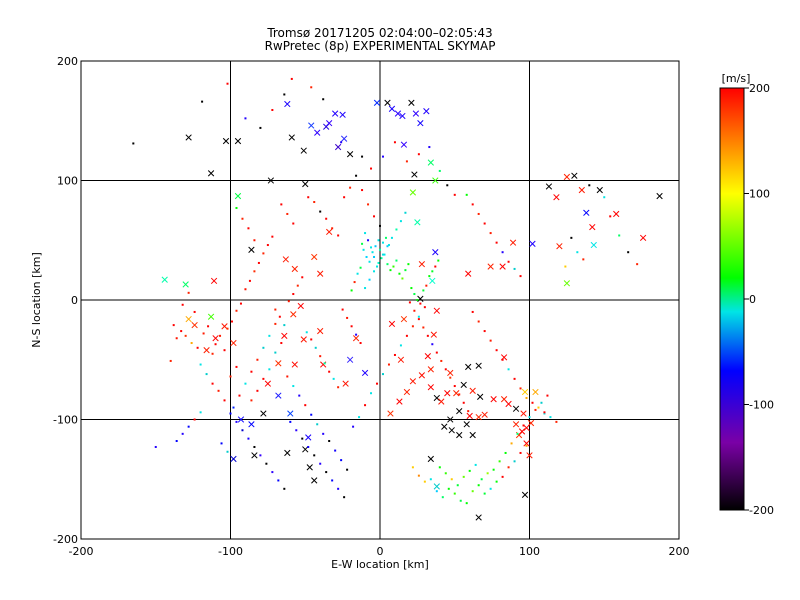 This screenshot has height=600, width=800. What do you see at coordinates (67, 61) in the screenshot?
I see `y-tick-label: 200` at bounding box center [67, 61].